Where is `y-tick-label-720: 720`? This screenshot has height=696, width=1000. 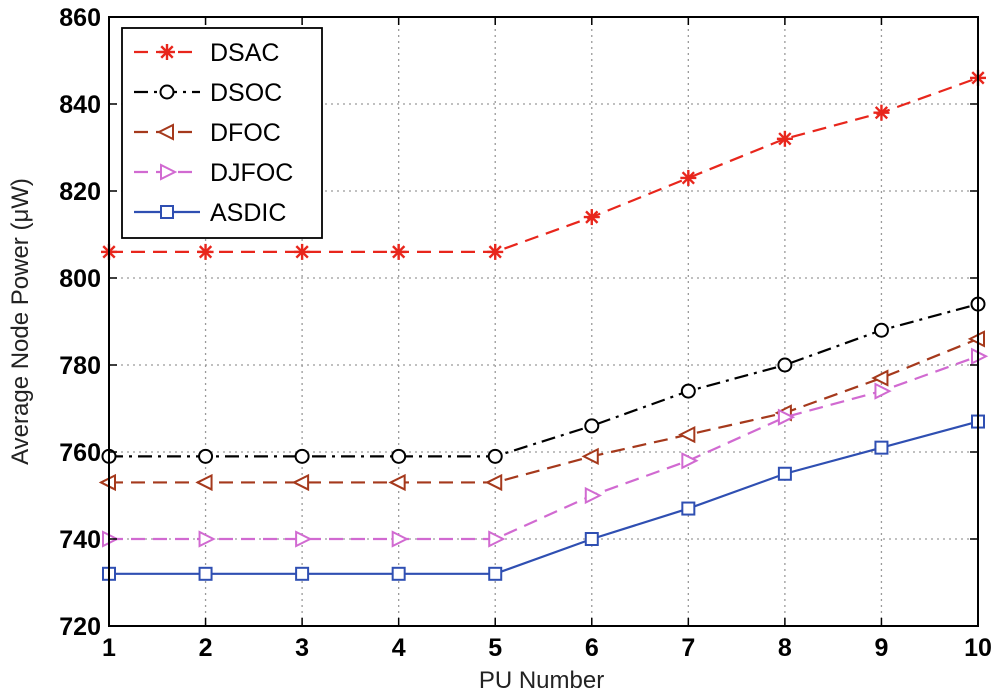
y-tick-label-720: 720 is located at coordinates (80, 627).